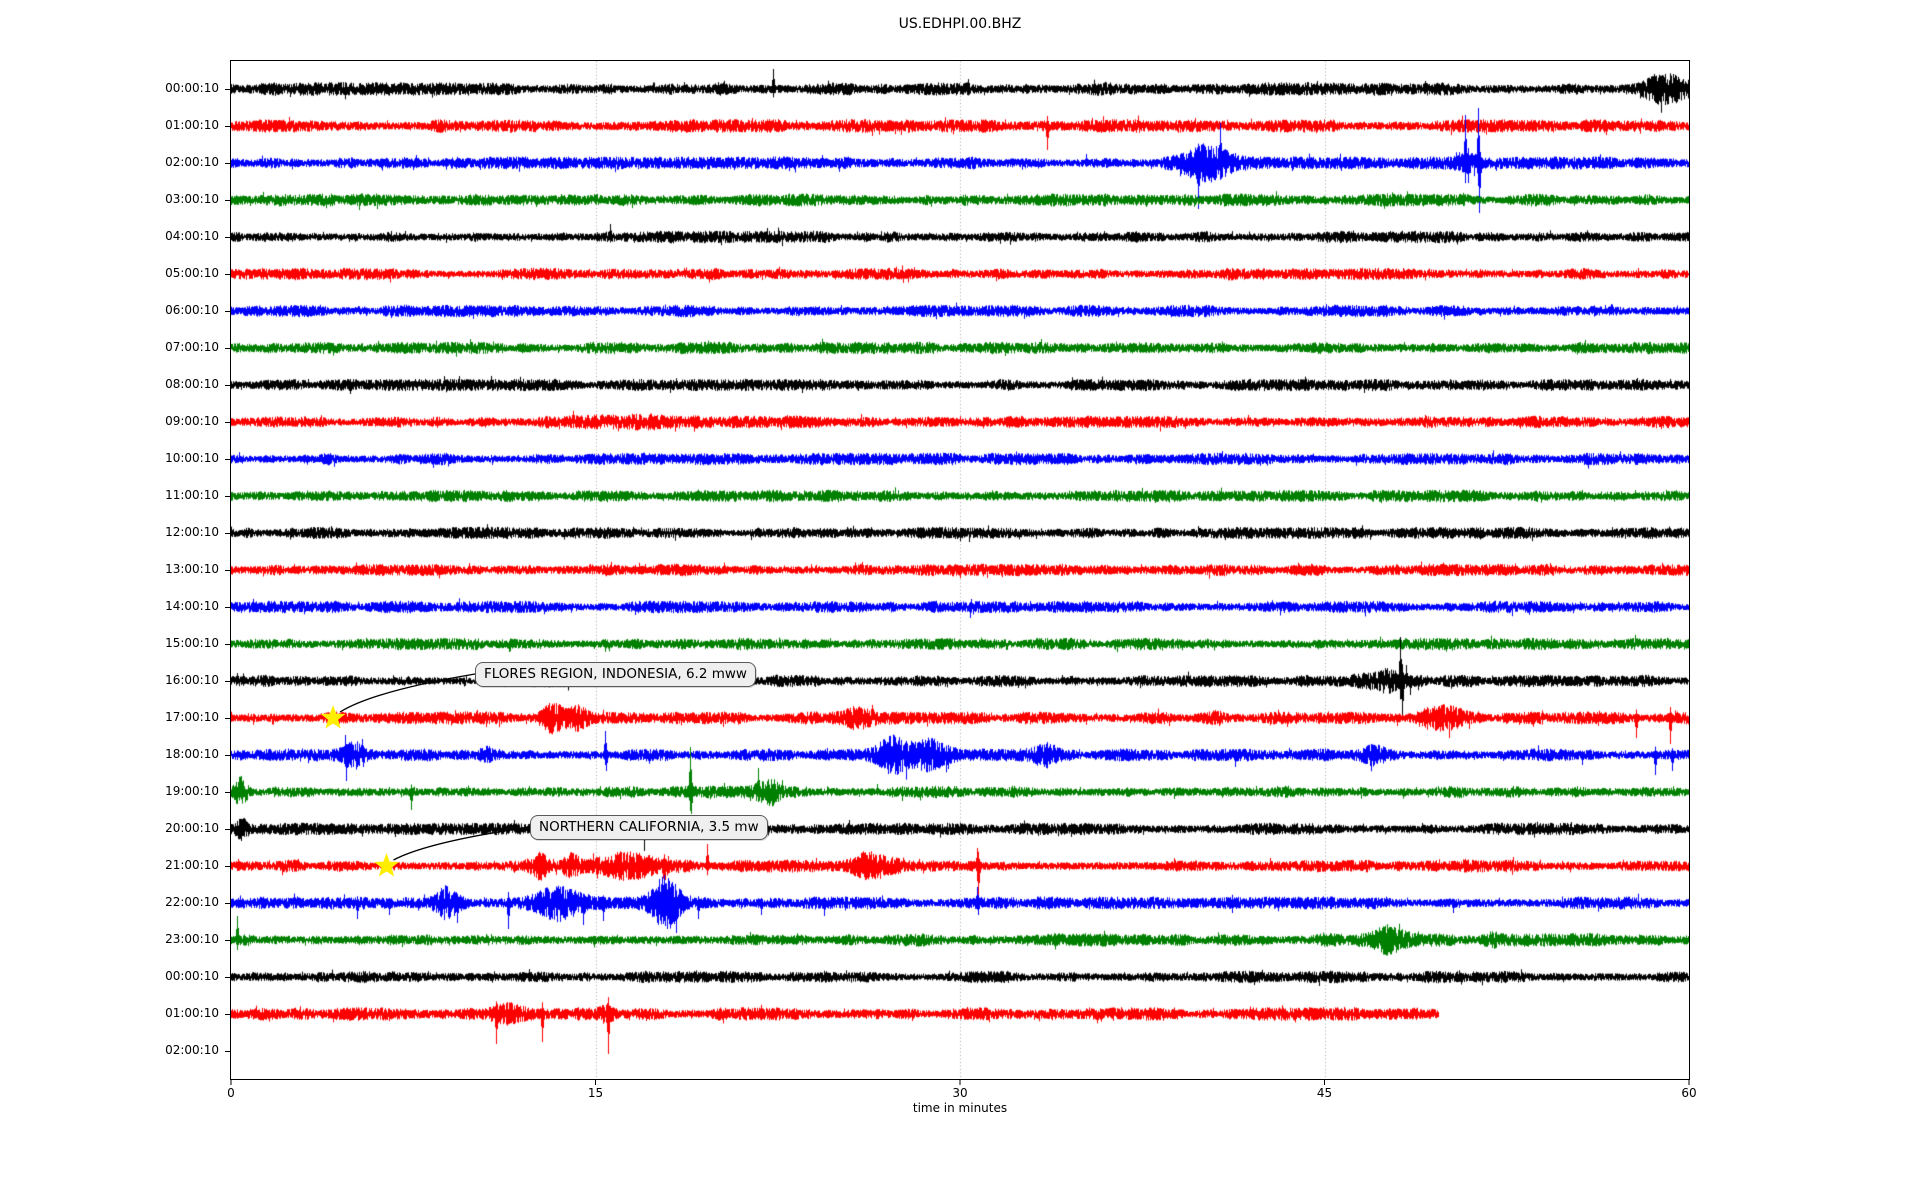 The width and height of the screenshot is (1920, 1200). Describe the element at coordinates (192, 310) in the screenshot. I see `y-tick-label: 06:00:10` at that location.